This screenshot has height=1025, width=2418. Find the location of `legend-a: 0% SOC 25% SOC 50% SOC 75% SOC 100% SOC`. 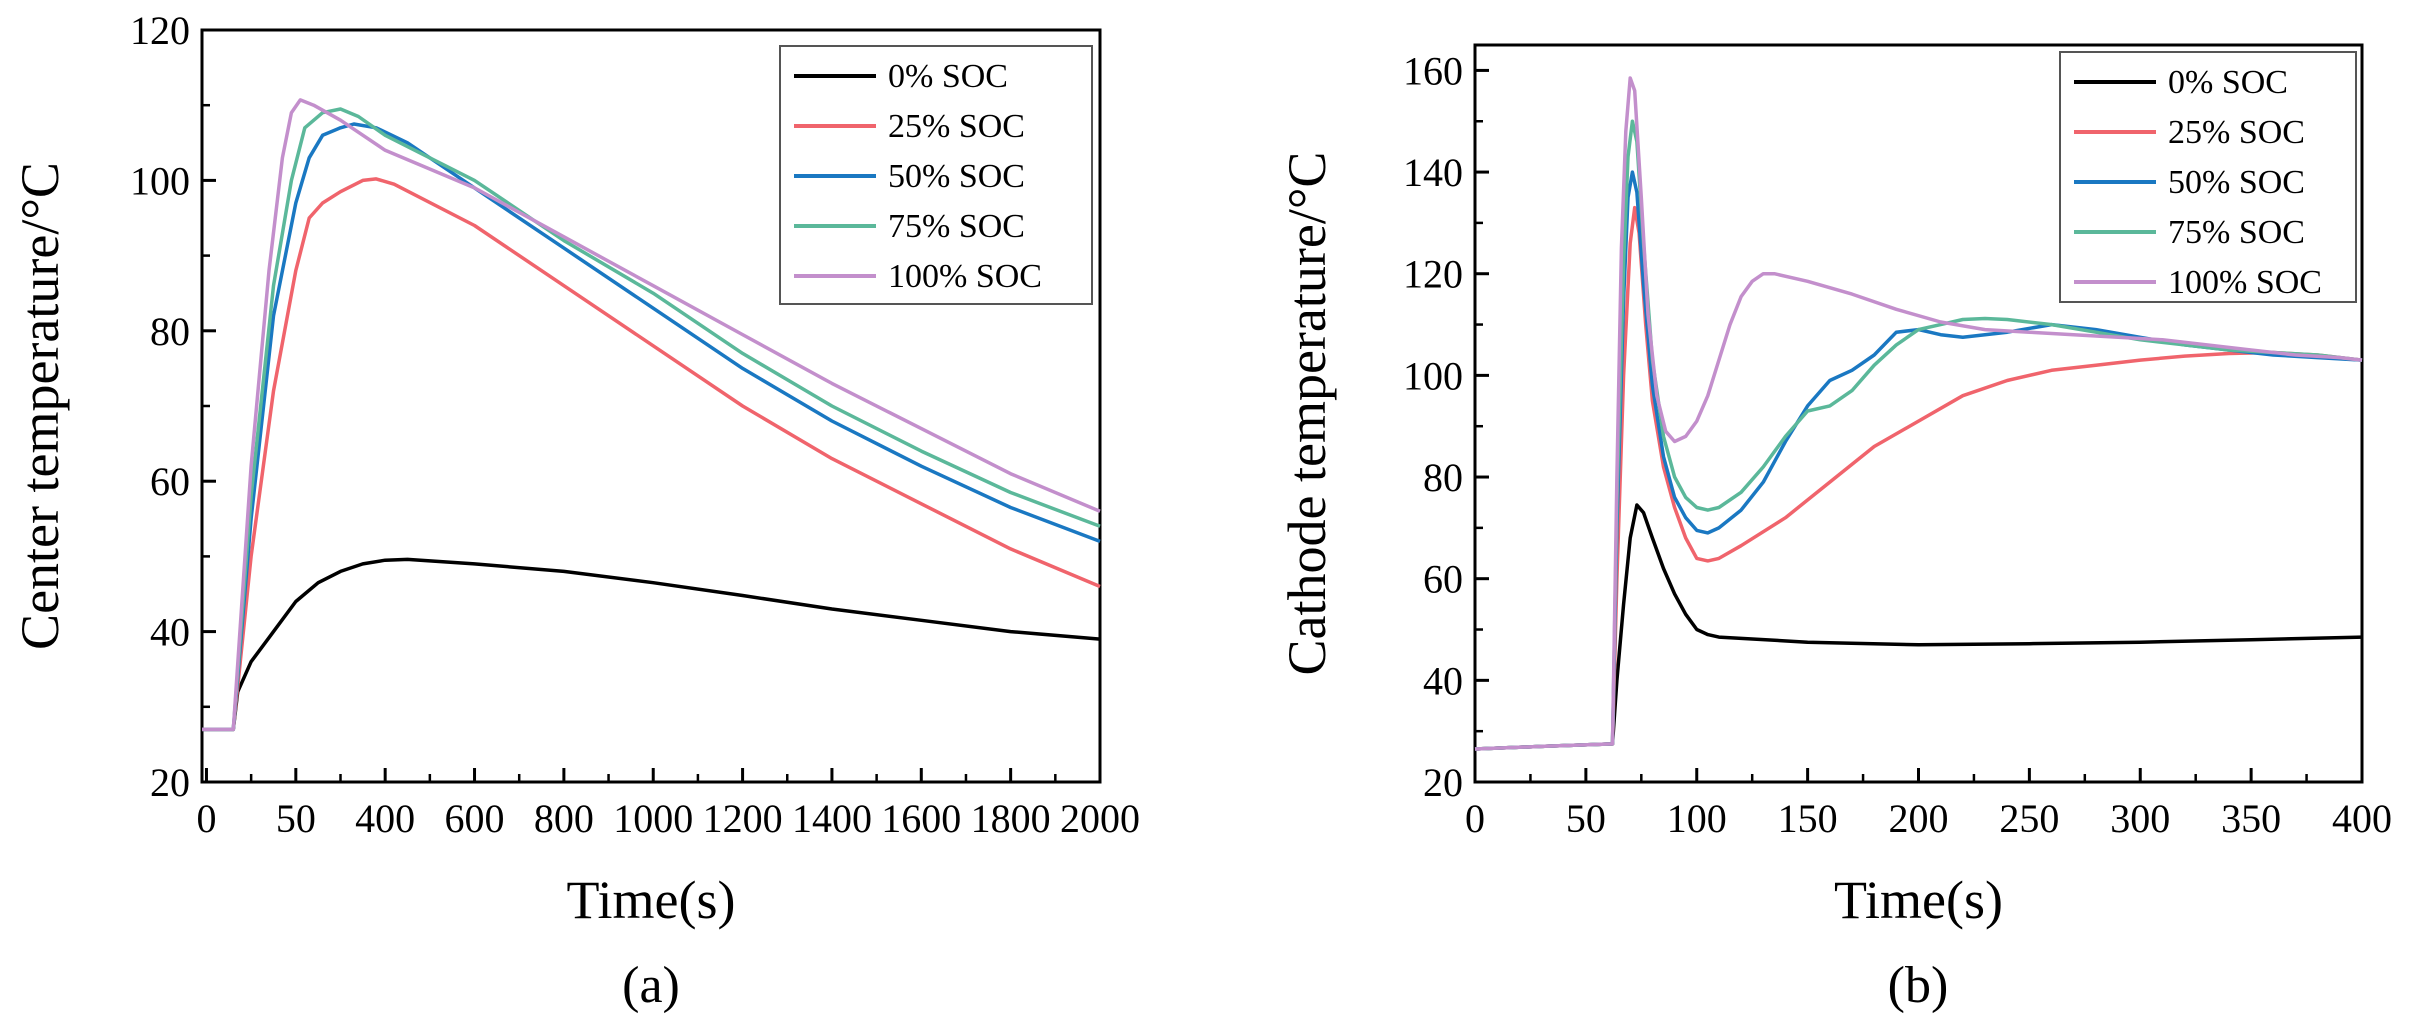

legend-a: 0% SOC 25% SOC 50% SOC 75% SOC 100% SOC is located at coordinates (936, 175).